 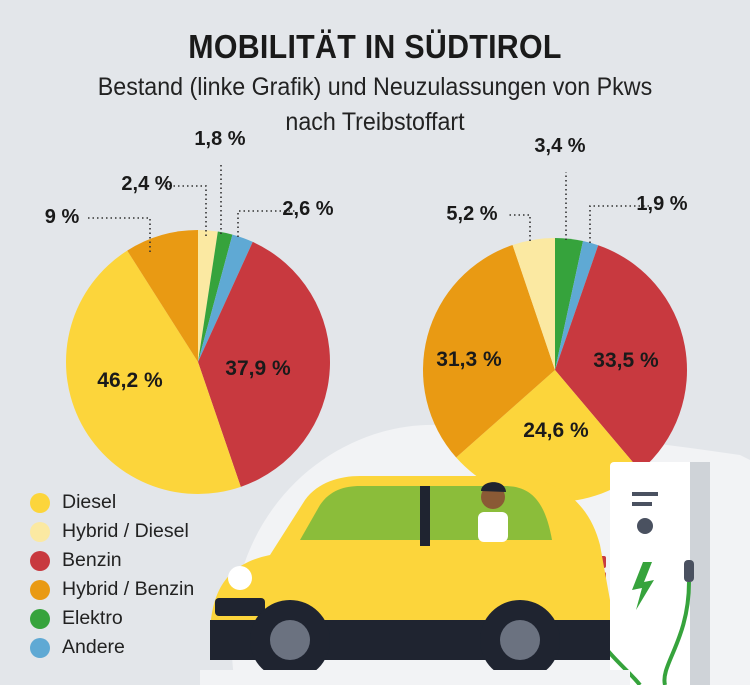 What do you see at coordinates (559, 146) in the screenshot?
I see `slice-label: 3,4 %` at bounding box center [559, 146].